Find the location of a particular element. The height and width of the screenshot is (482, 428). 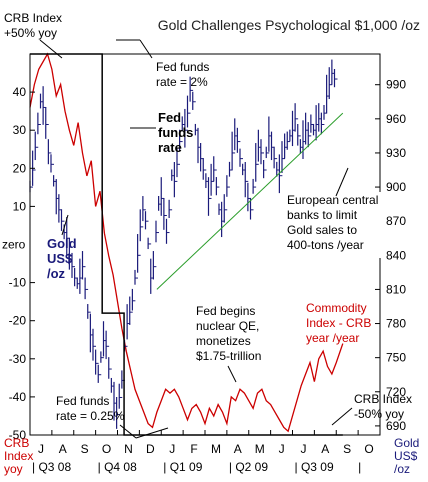

left-tick-label: 30 is located at coordinates (20, 130).